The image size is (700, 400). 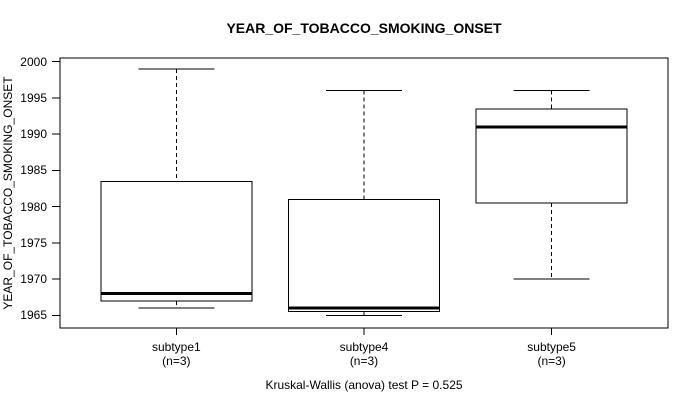 What do you see at coordinates (33, 315) in the screenshot?
I see `y-axis-tick-label: 1965` at bounding box center [33, 315].